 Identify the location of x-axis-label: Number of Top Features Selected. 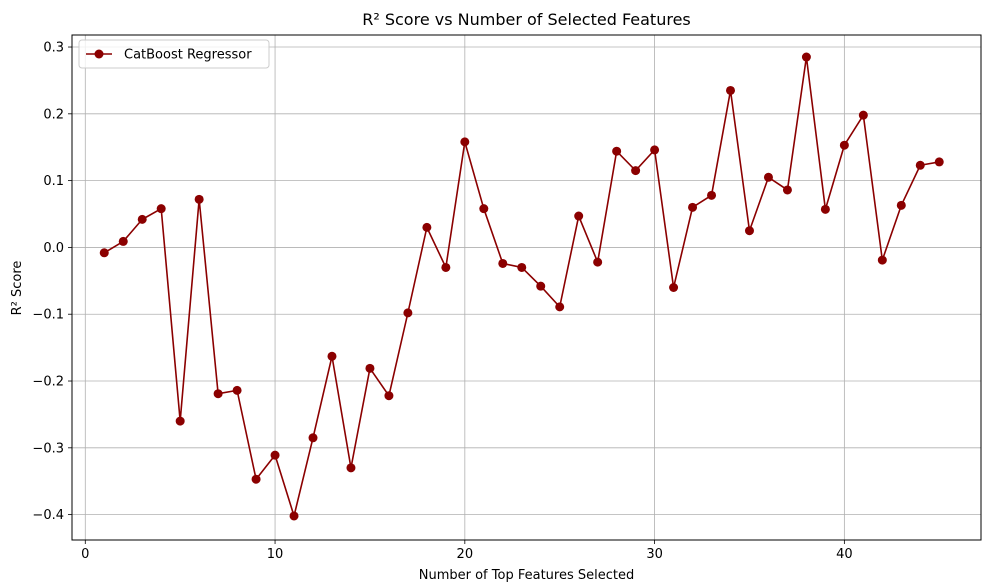
(526, 575).